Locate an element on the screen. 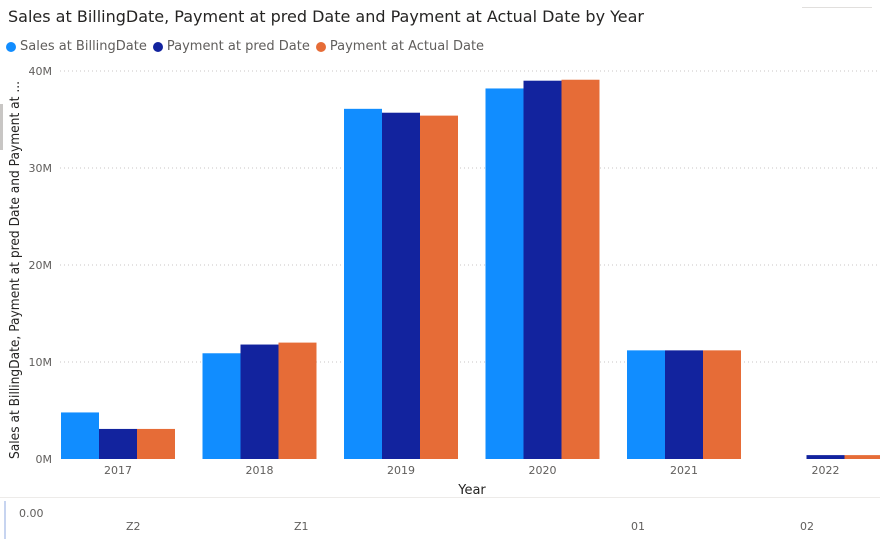 The width and height of the screenshot is (880, 541). y-tick-label-20: 20M is located at coordinates (41, 265).